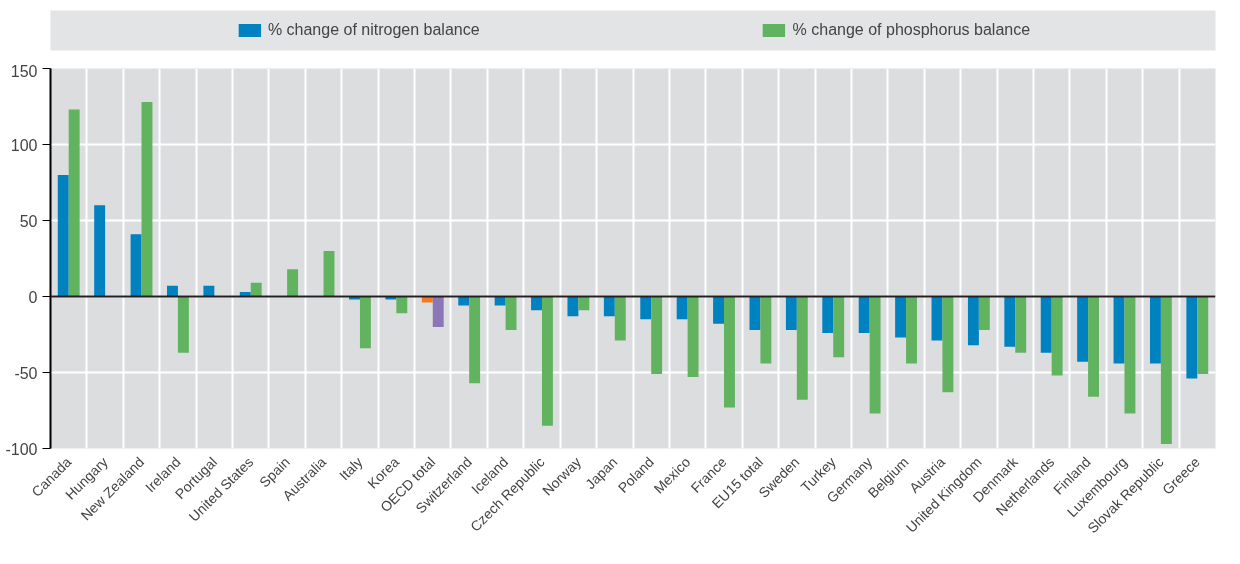 Image resolution: width=1240 pixels, height=564 pixels. What do you see at coordinates (33, 297) in the screenshot?
I see `y-tick-label: 0` at bounding box center [33, 297].